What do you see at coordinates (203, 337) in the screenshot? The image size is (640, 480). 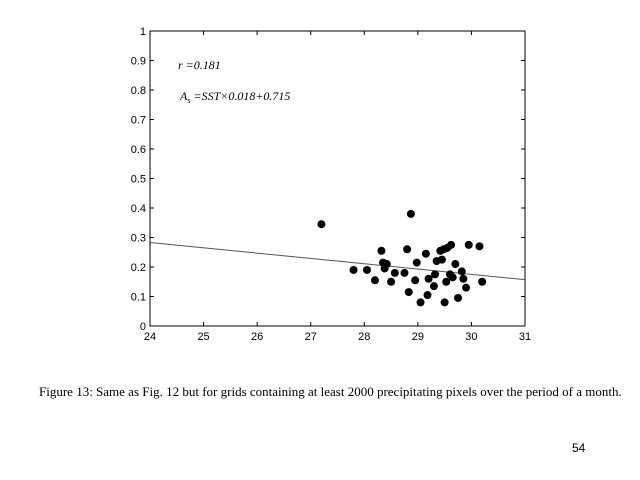 I see `x-tick-label: 25` at bounding box center [203, 337].